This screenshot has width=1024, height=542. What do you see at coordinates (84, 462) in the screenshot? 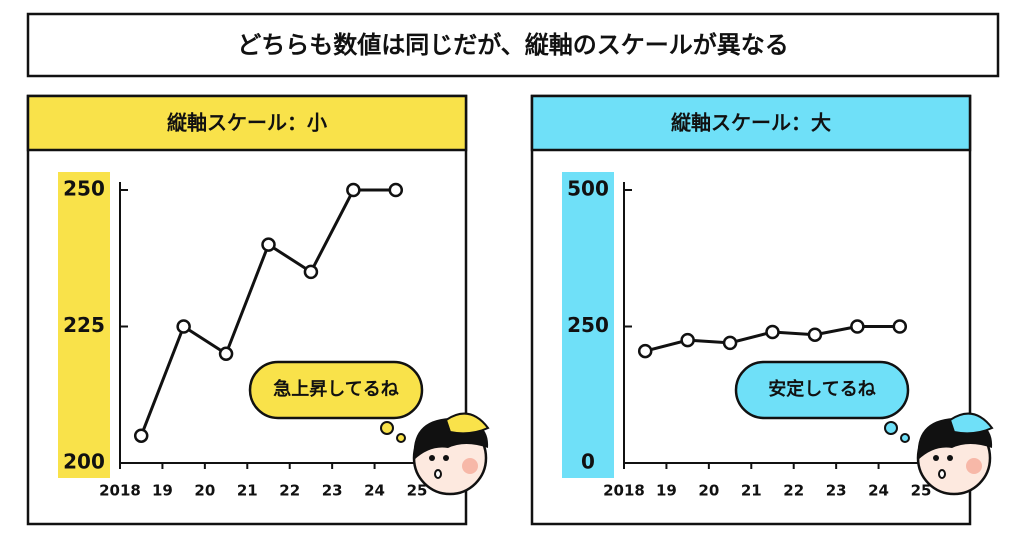
I see `y-tick-label: 200` at bounding box center [84, 462].